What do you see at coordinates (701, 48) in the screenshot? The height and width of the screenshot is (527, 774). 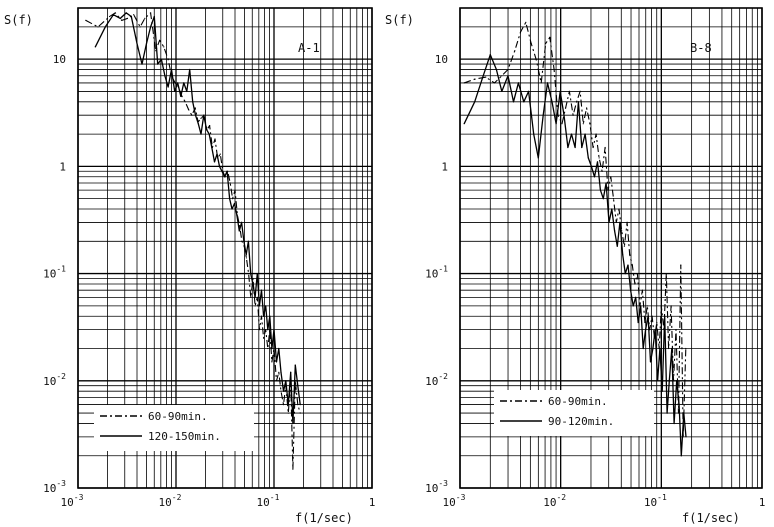 I see `panel-label: B-8` at bounding box center [701, 48].